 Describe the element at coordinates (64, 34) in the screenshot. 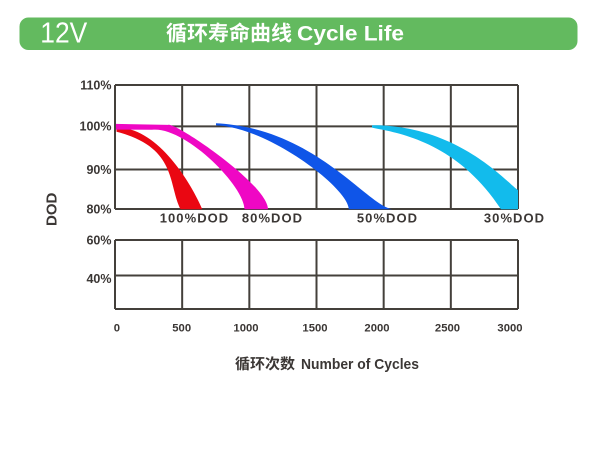

I see `svg-text: 12V` at that location.